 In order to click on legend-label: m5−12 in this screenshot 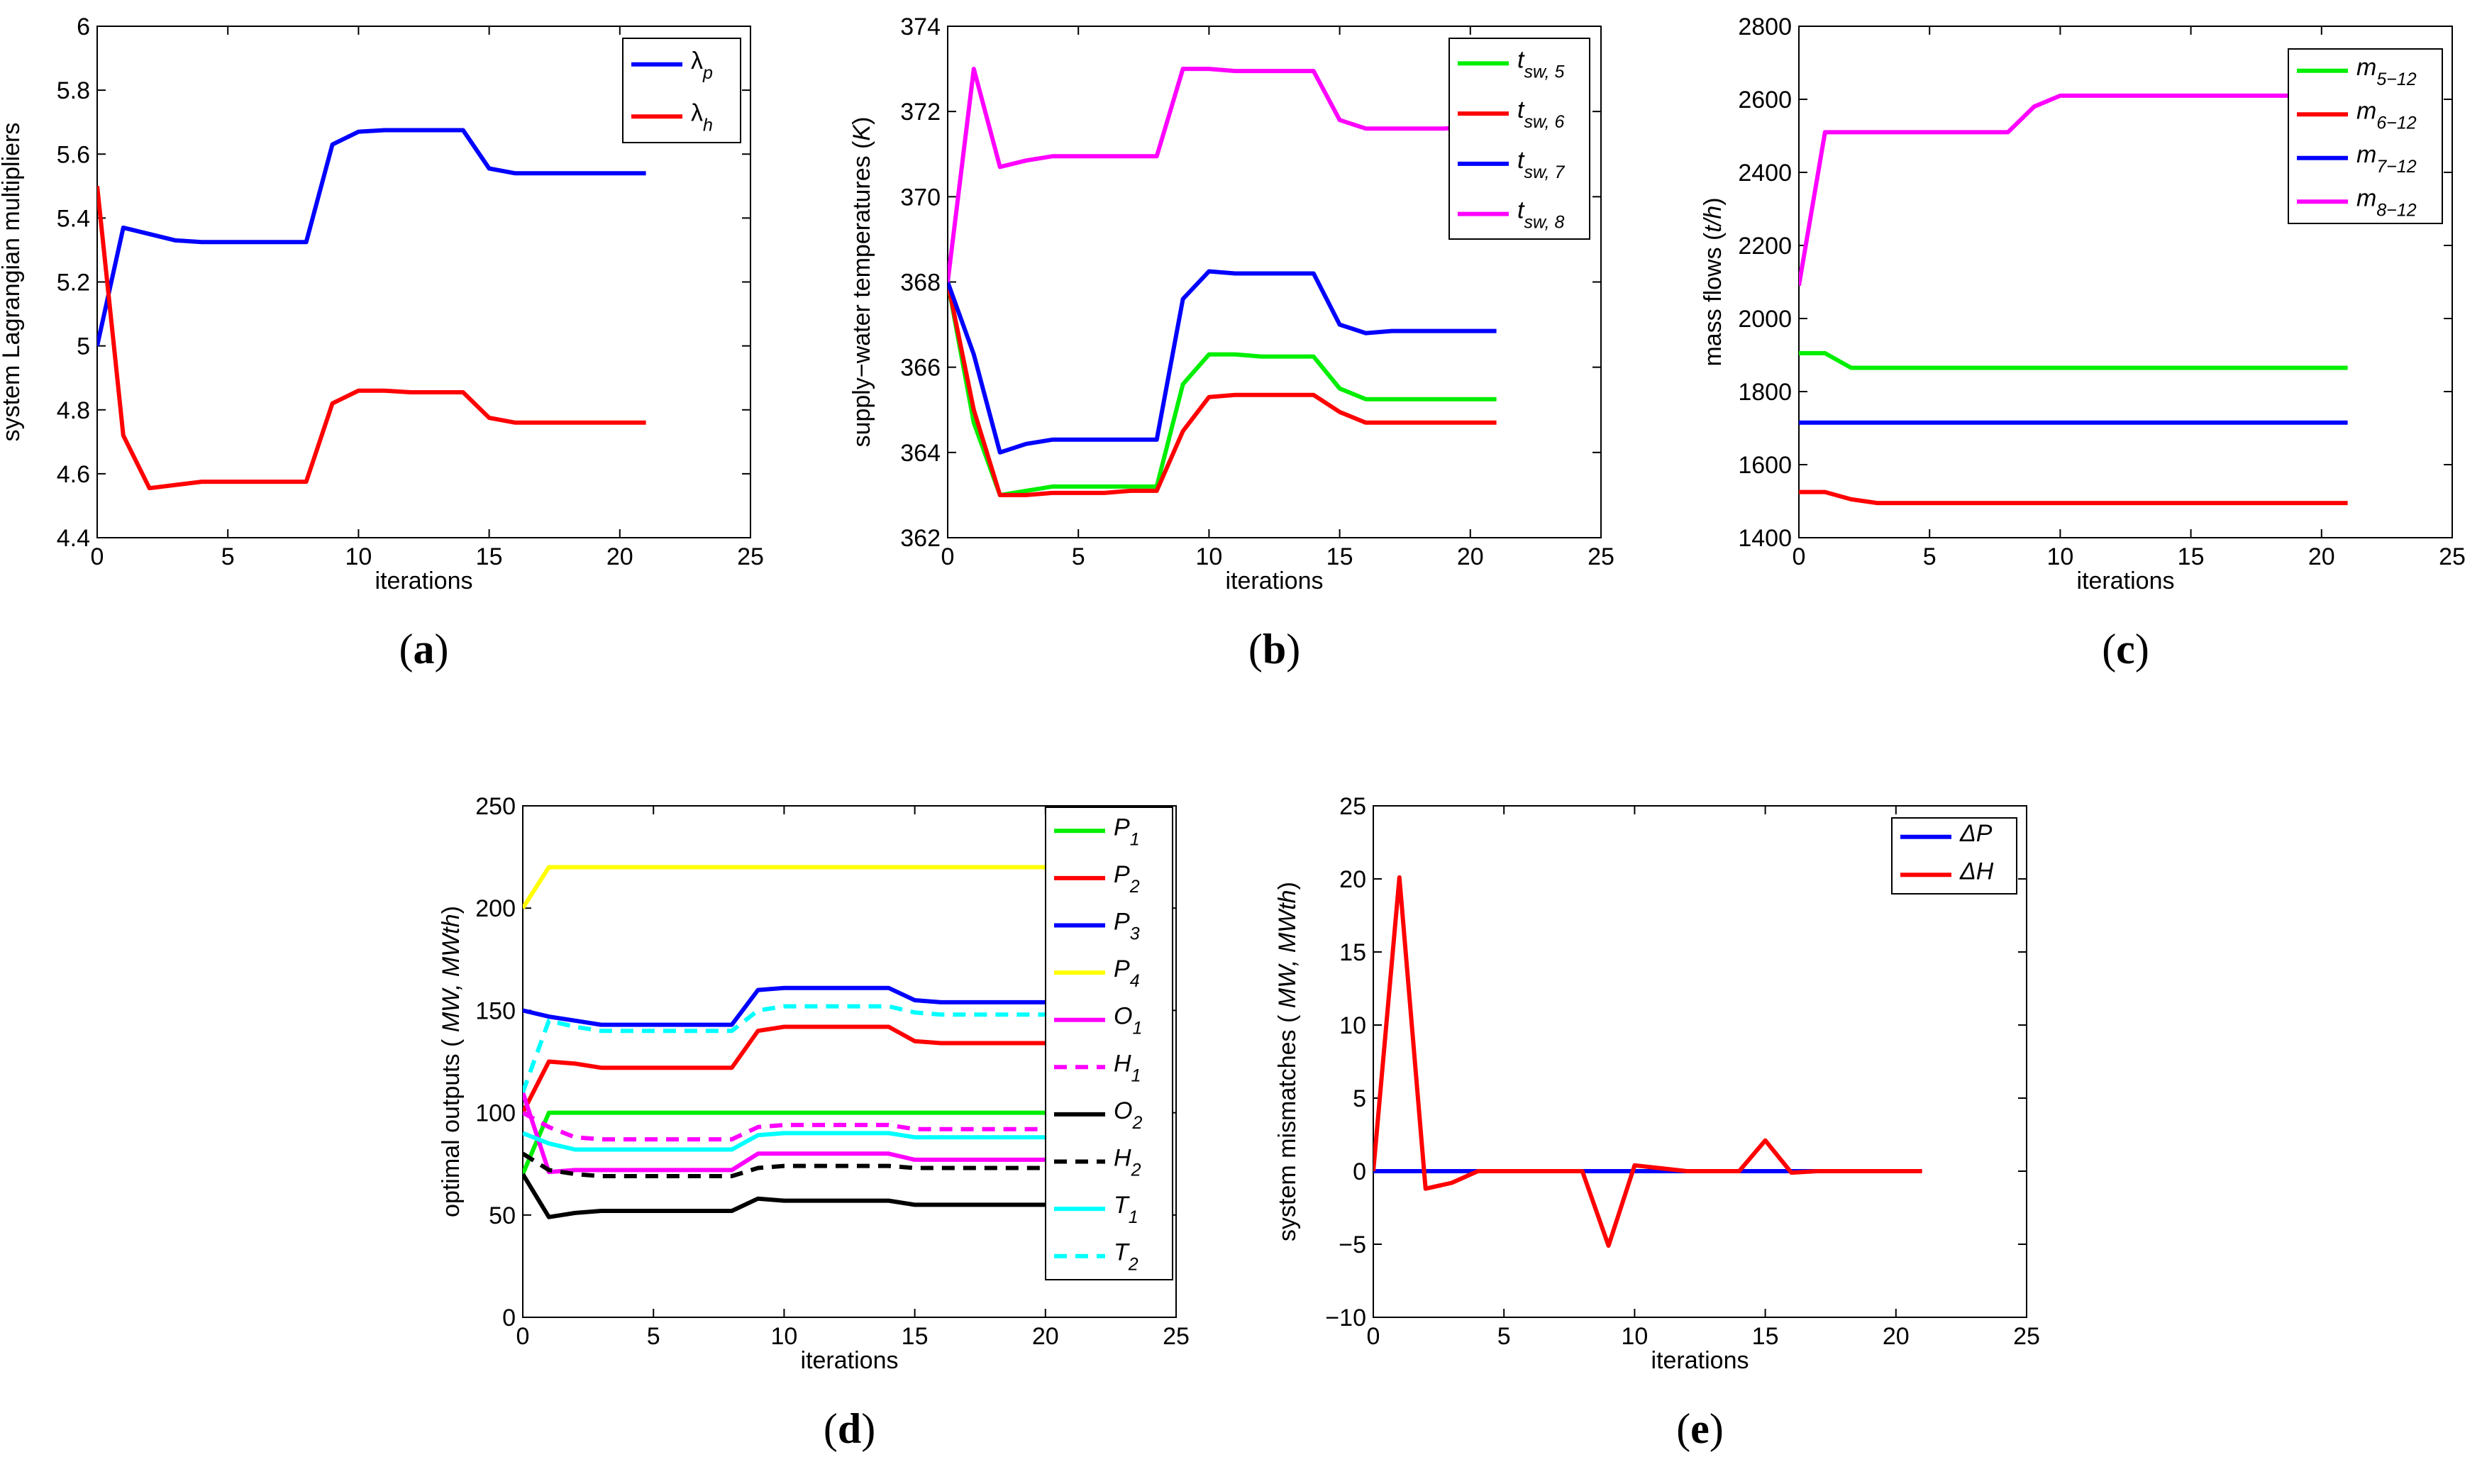, I will do `click(2386, 71)`.